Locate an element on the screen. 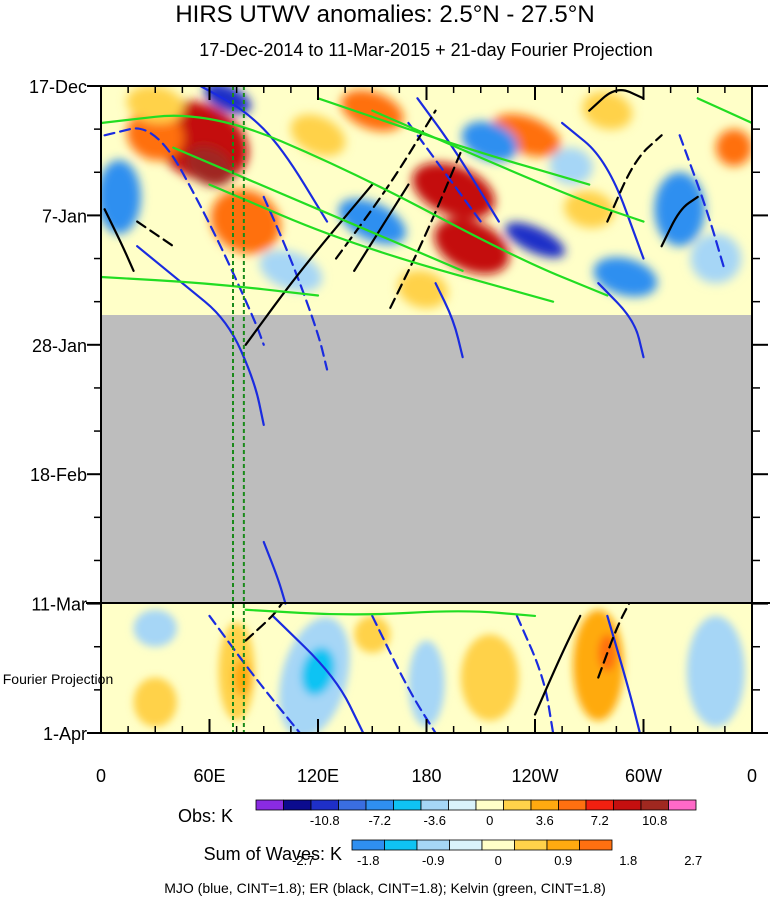 The image size is (770, 899). waves-colorbar: -2.7 -1.8 -0.9 0 0.9 1.8 2.7 is located at coordinates (497, 853).